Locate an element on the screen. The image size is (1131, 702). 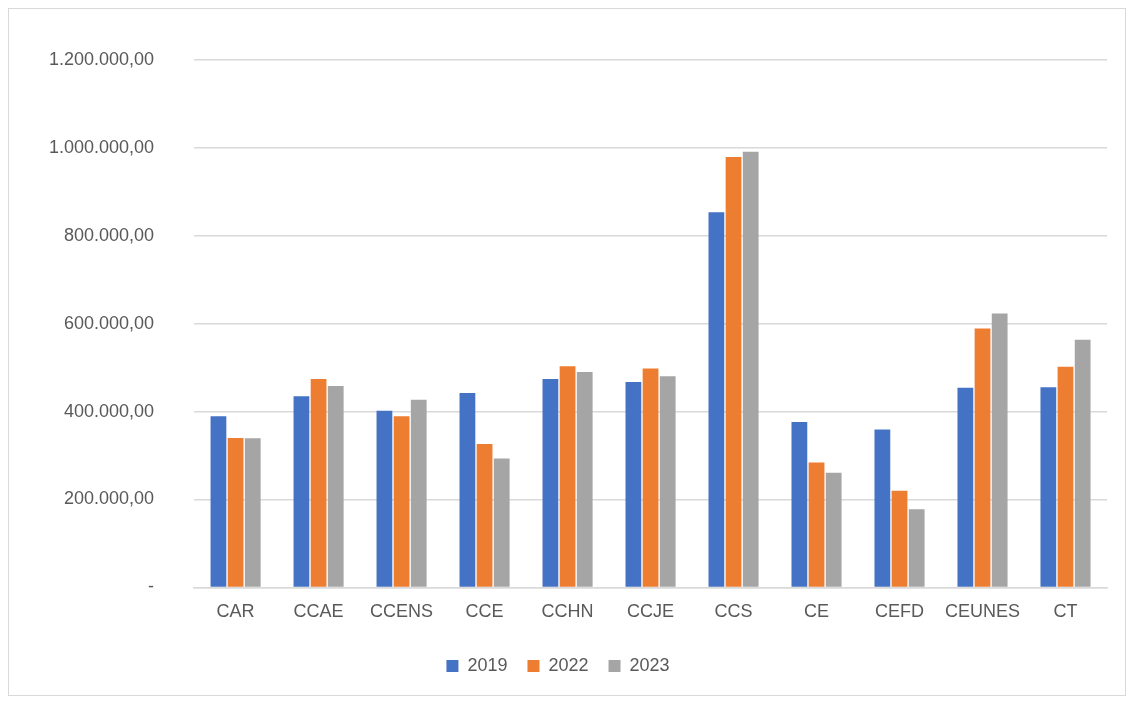
x-tick-label: CAR is located at coordinates (235, 611).